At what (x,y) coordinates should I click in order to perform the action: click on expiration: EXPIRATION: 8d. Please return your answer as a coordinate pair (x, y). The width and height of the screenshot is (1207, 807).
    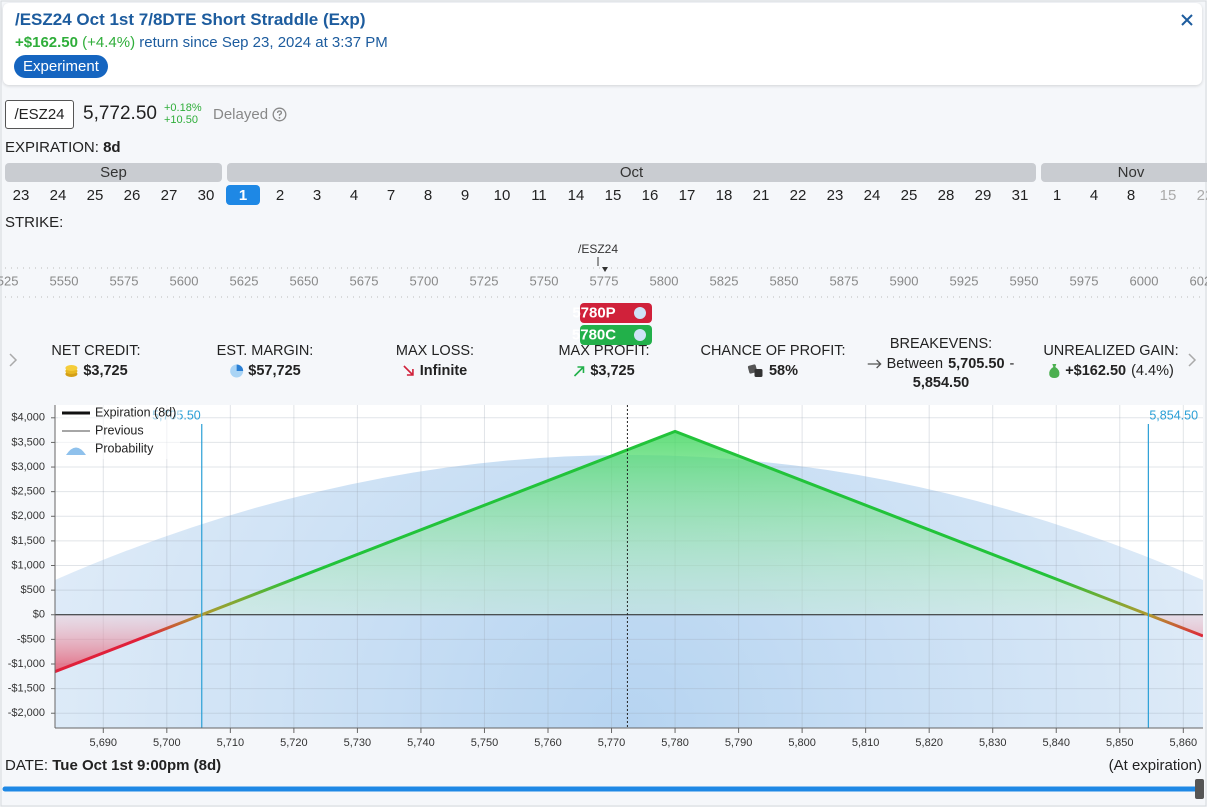
    Looking at the image, I should click on (63, 147).